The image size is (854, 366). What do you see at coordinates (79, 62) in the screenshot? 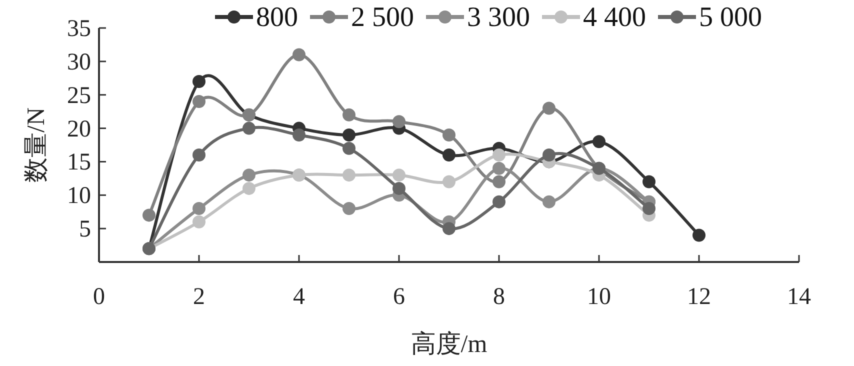
I see `y-tick-label: 30` at bounding box center [79, 62].